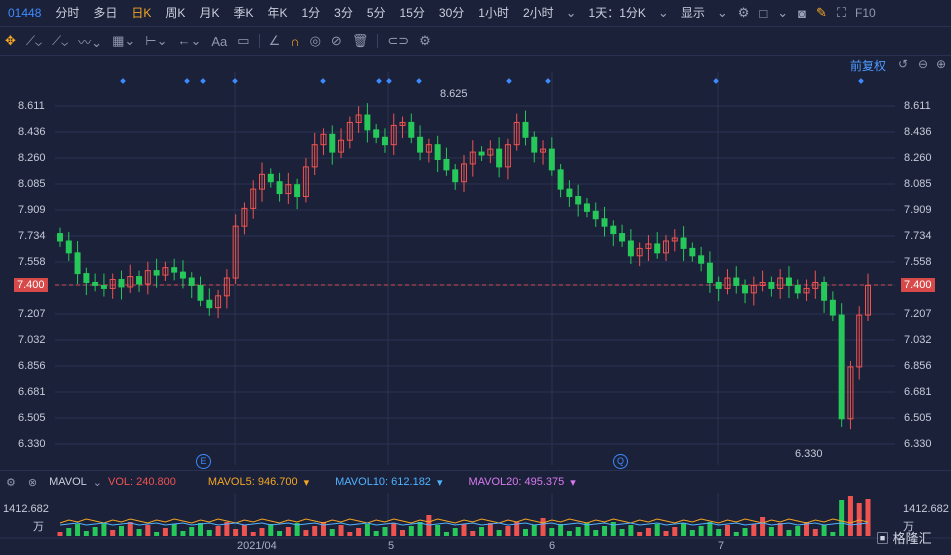 This screenshot has width=951, height=555. Describe the element at coordinates (360, 40) in the screenshot. I see `trash-icon: 🗑` at that location.